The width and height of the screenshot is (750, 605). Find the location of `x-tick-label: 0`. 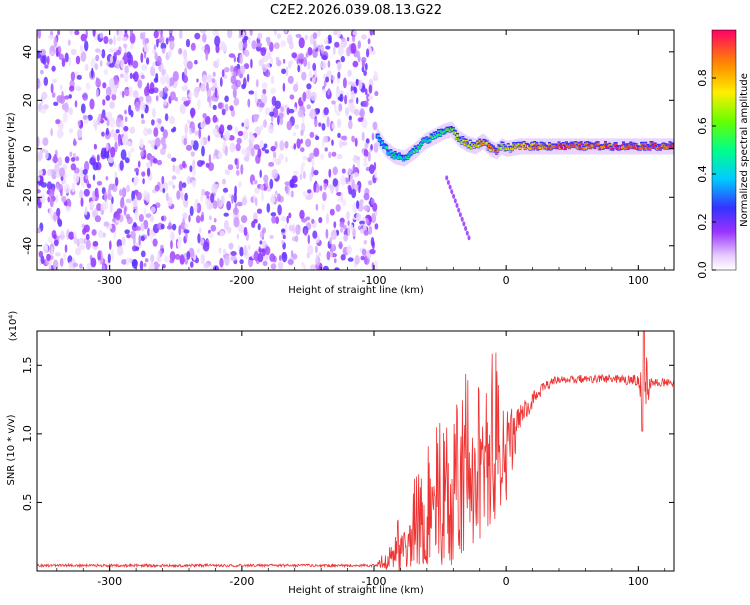

x-tick-label: 0 is located at coordinates (506, 581).